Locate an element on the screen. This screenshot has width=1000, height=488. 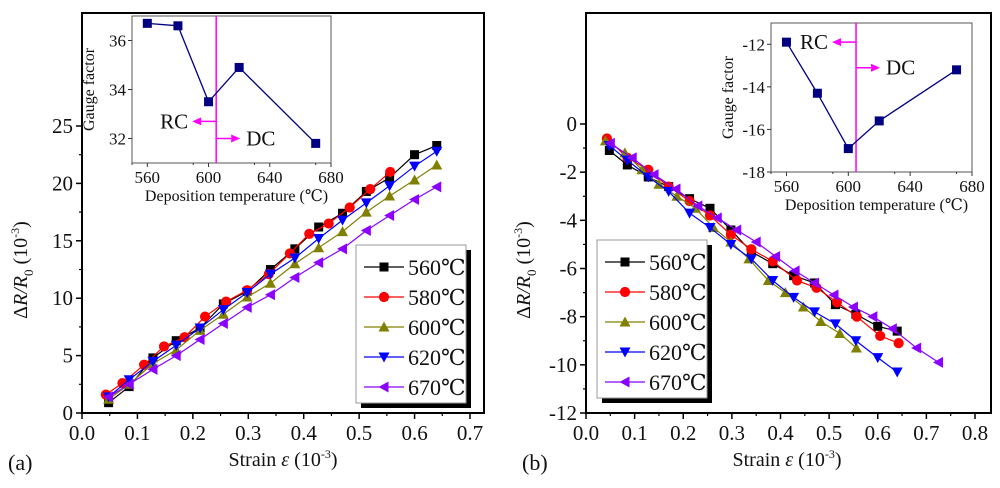
x-axis-label-unit: (10 is located at coordinates (305, 460).